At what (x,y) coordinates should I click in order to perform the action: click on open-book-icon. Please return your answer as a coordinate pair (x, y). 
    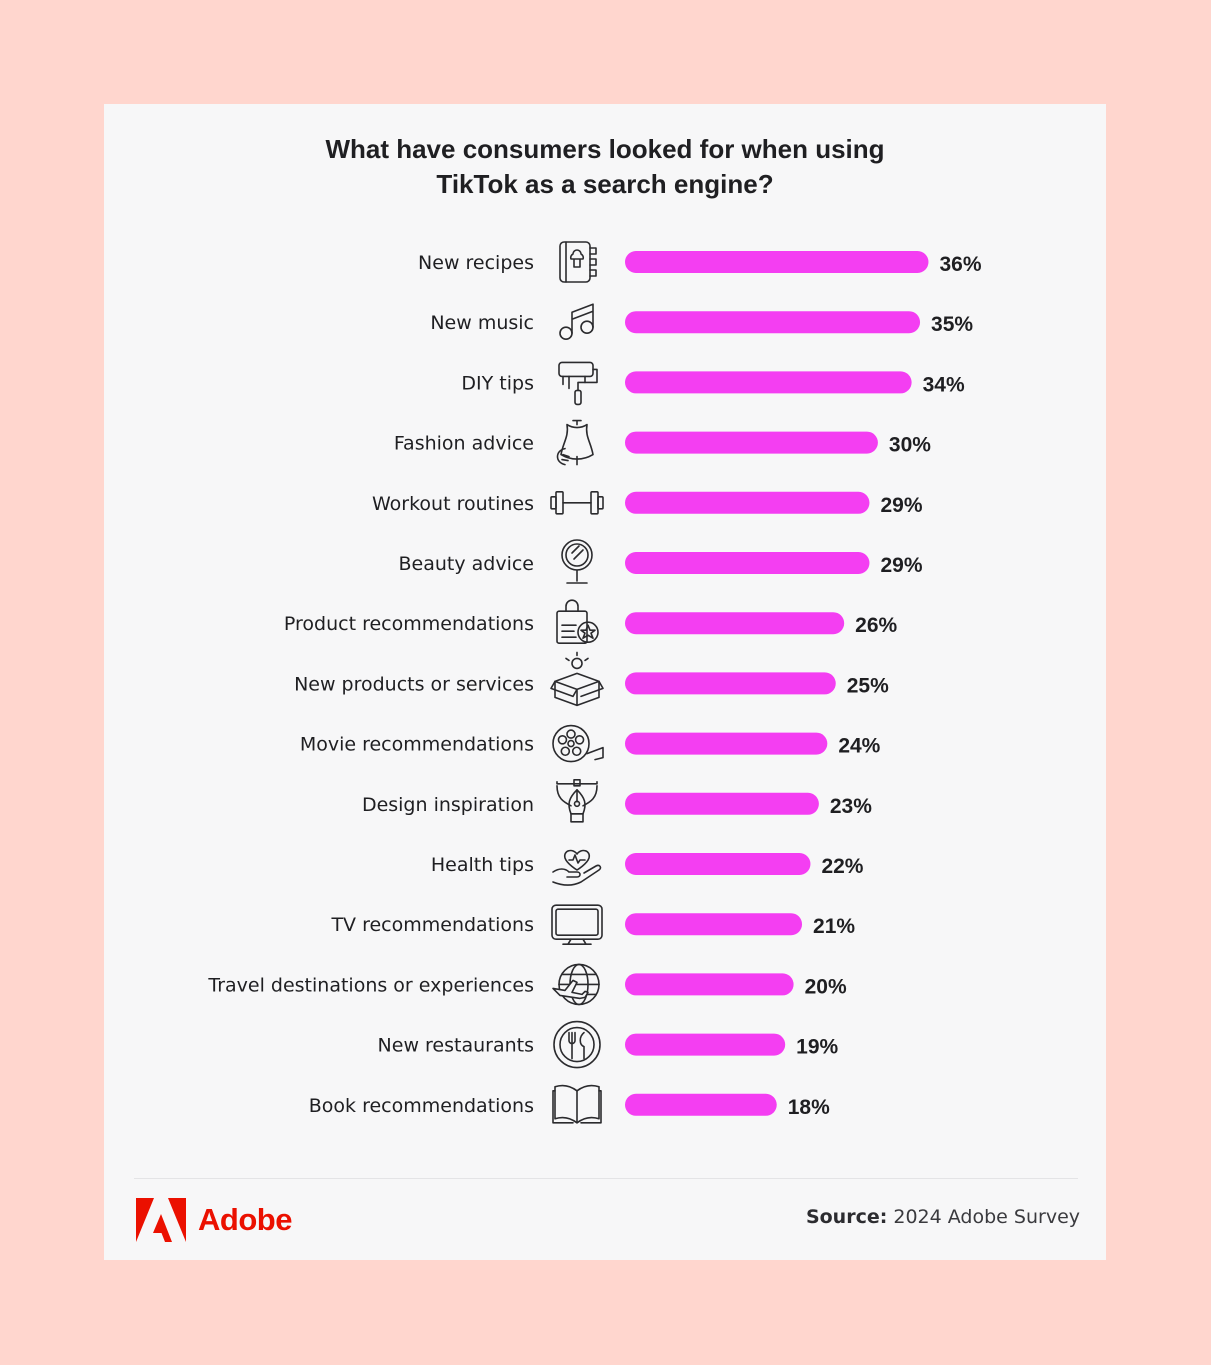
    Looking at the image, I should click on (577, 1104).